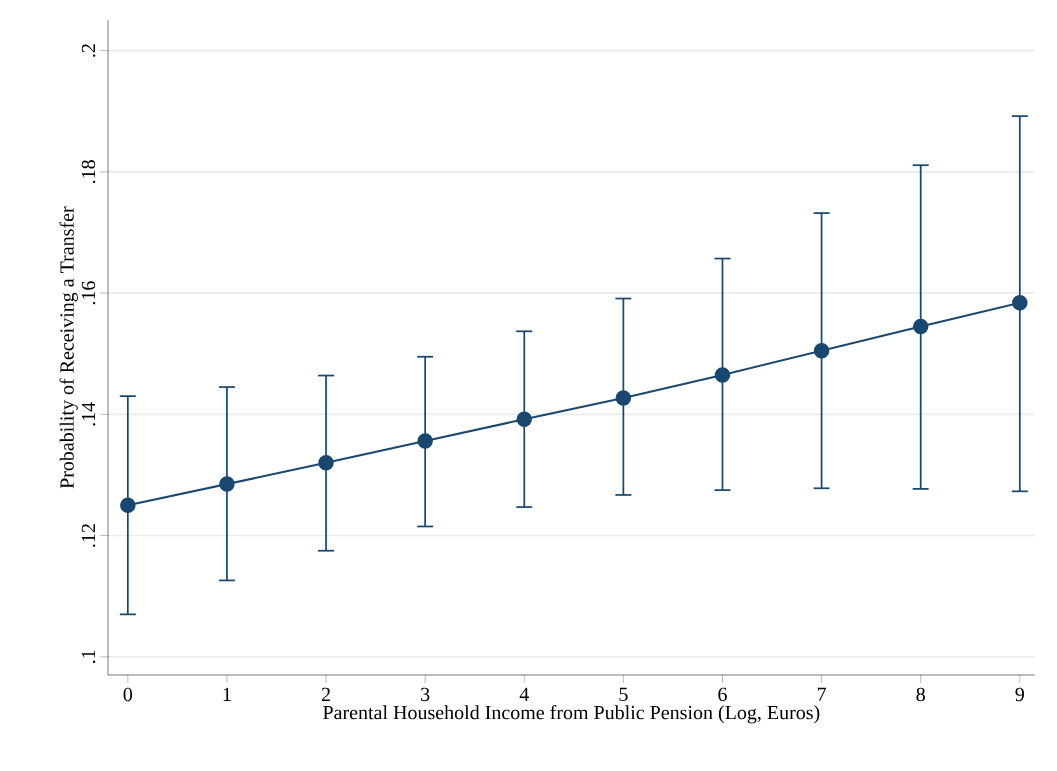 The width and height of the screenshot is (1057, 771). I want to click on y-tick-label: .1, so click(88, 656).